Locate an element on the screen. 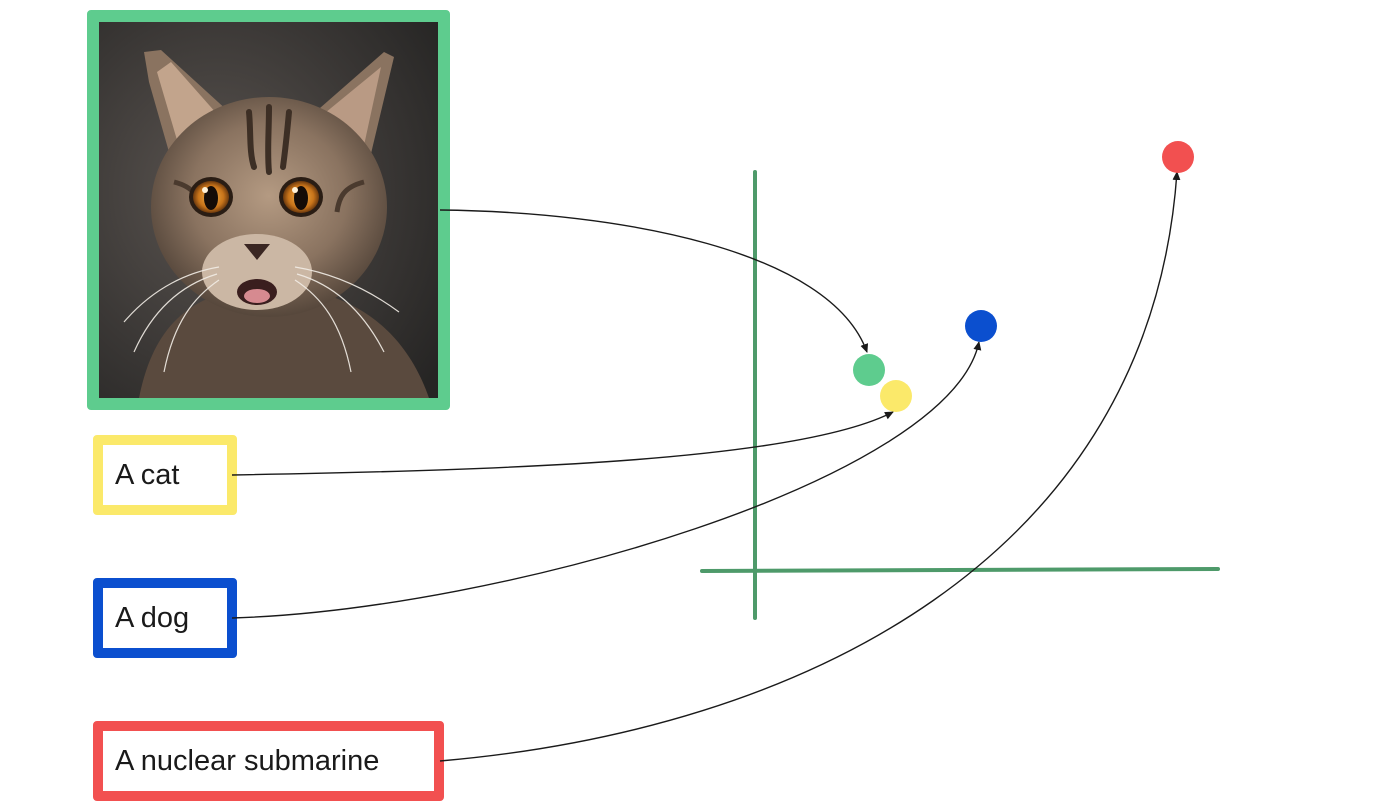 The height and width of the screenshot is (802, 1400). arrow-cat-to-point is located at coordinates (562, 443).